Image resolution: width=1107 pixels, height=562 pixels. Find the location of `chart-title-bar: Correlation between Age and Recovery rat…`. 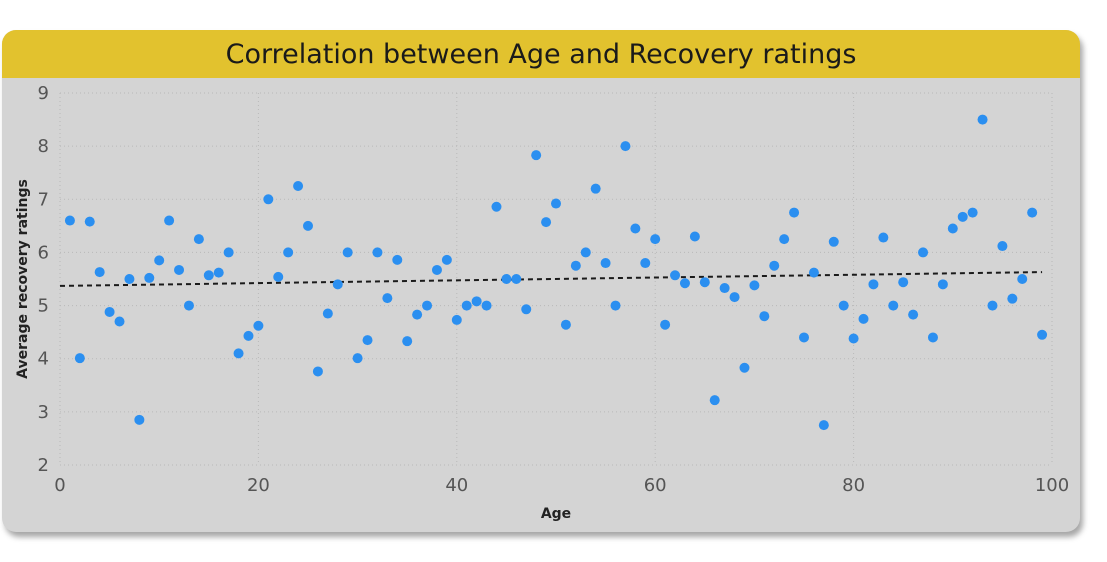

chart-title-bar: Correlation between Age and Recovery rat… is located at coordinates (541, 54).